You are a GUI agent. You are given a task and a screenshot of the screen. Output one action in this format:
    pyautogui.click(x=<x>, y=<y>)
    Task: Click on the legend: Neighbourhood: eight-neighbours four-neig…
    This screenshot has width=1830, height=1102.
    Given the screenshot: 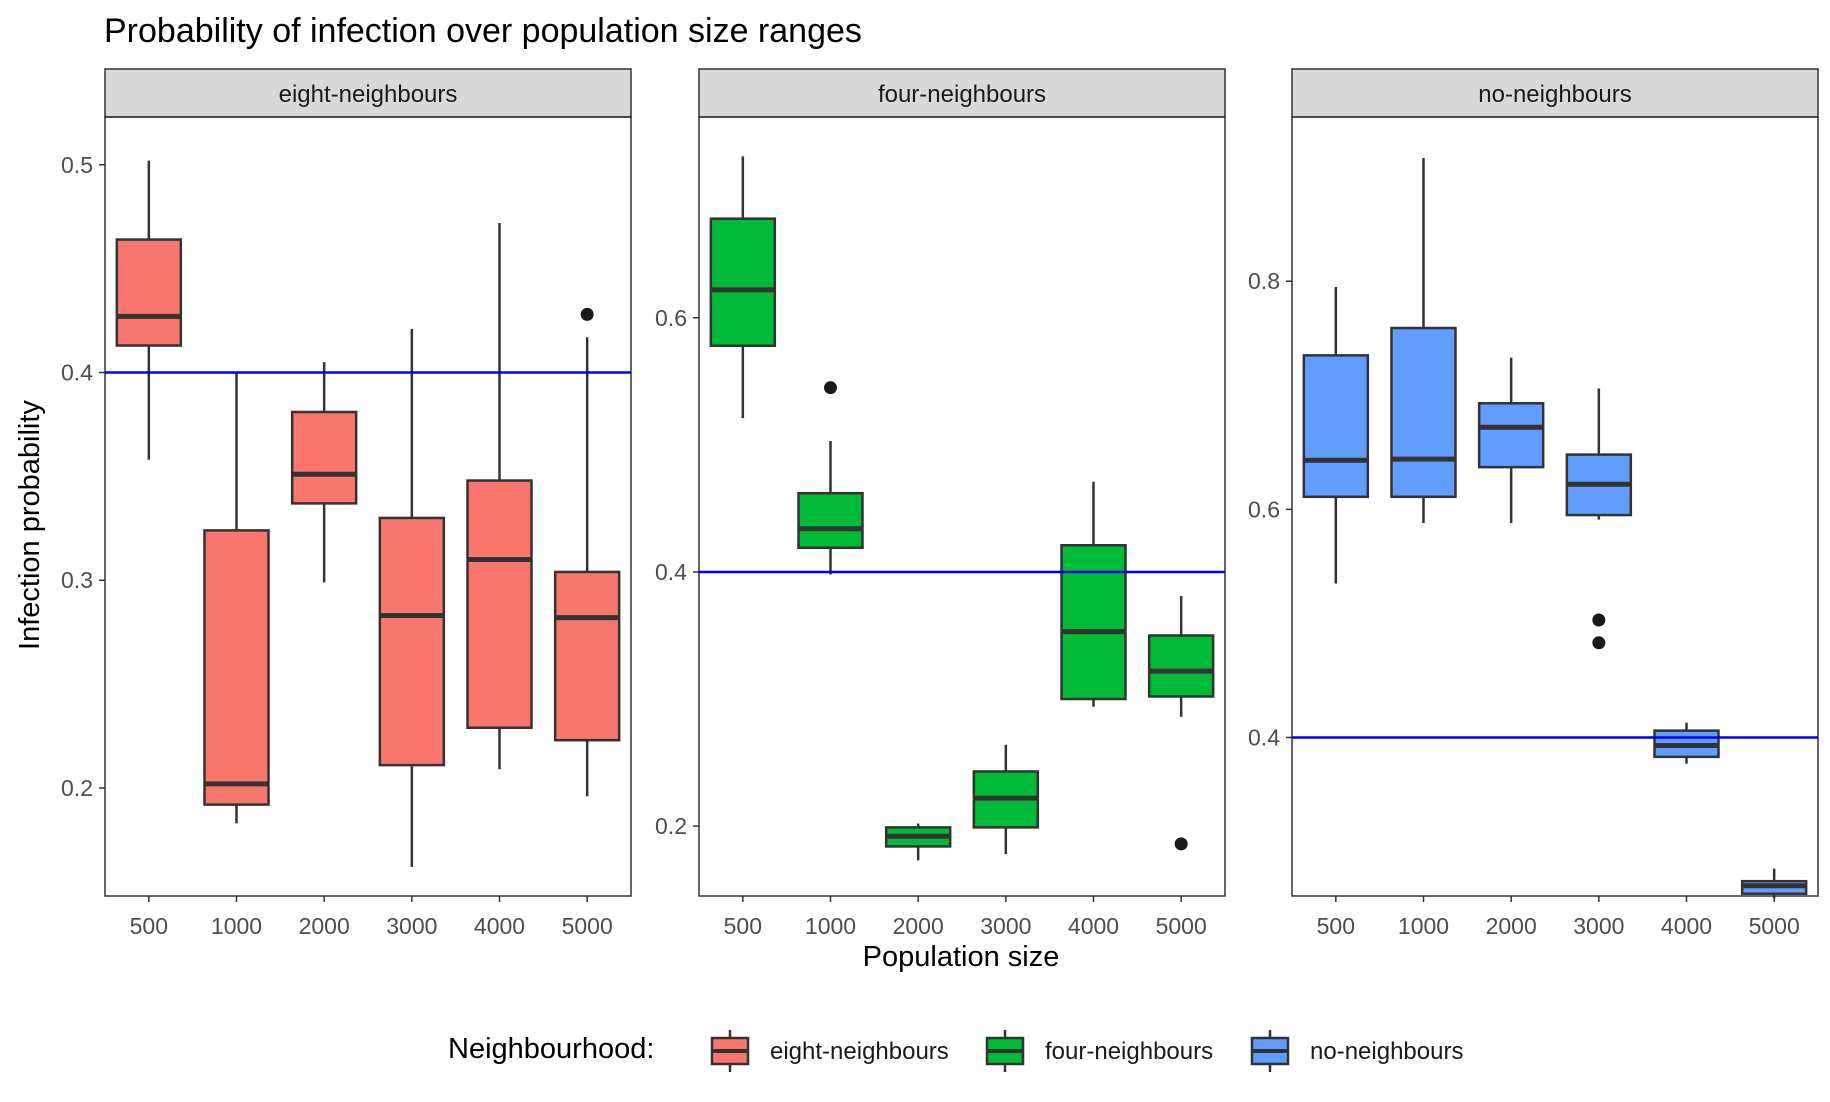 What is the action you would take?
    pyautogui.click(x=955, y=1051)
    